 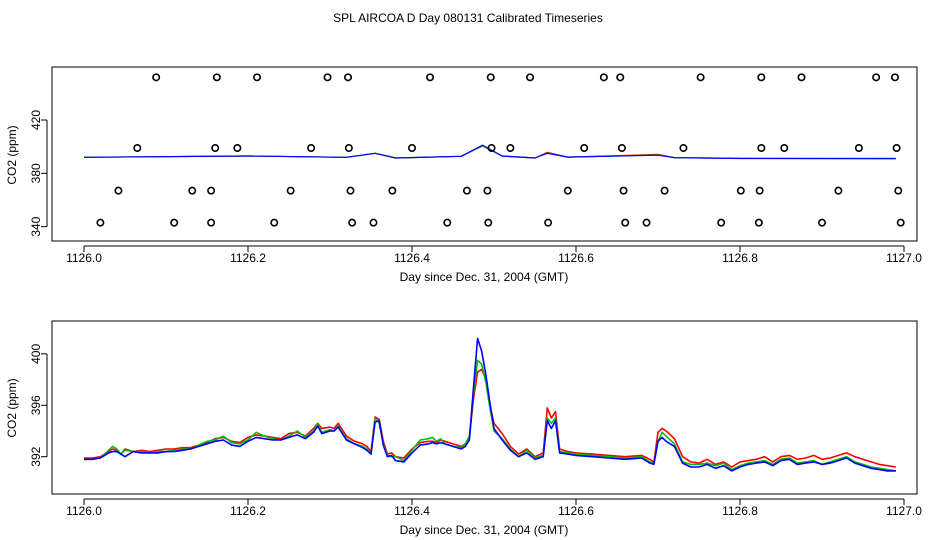 What do you see at coordinates (36, 226) in the screenshot?
I see `top-y-tick-label: 340` at bounding box center [36, 226].